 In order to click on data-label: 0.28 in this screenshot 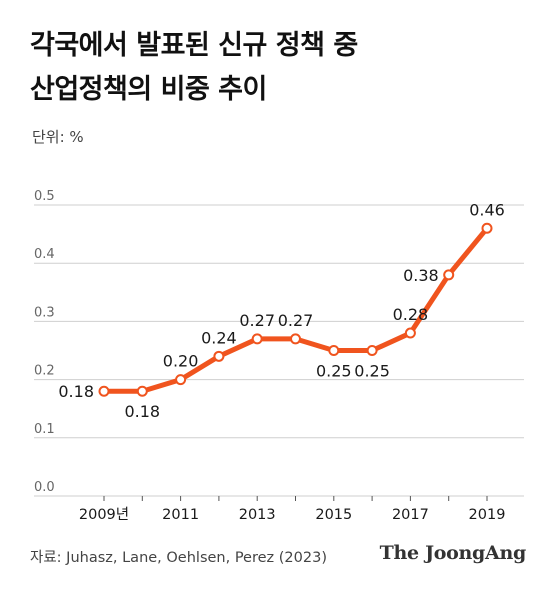, I will do `click(411, 314)`.